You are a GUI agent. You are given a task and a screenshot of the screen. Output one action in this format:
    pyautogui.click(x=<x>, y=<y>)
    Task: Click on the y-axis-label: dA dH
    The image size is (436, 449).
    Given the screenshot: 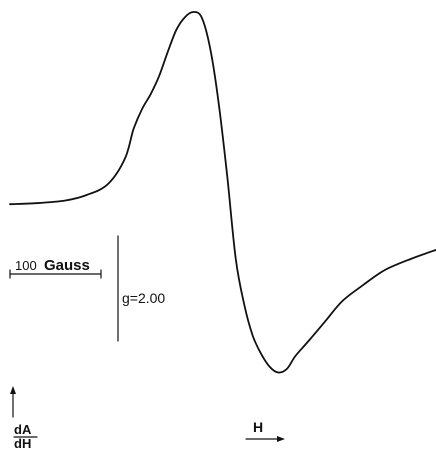 What is the action you would take?
    pyautogui.click(x=24, y=417)
    